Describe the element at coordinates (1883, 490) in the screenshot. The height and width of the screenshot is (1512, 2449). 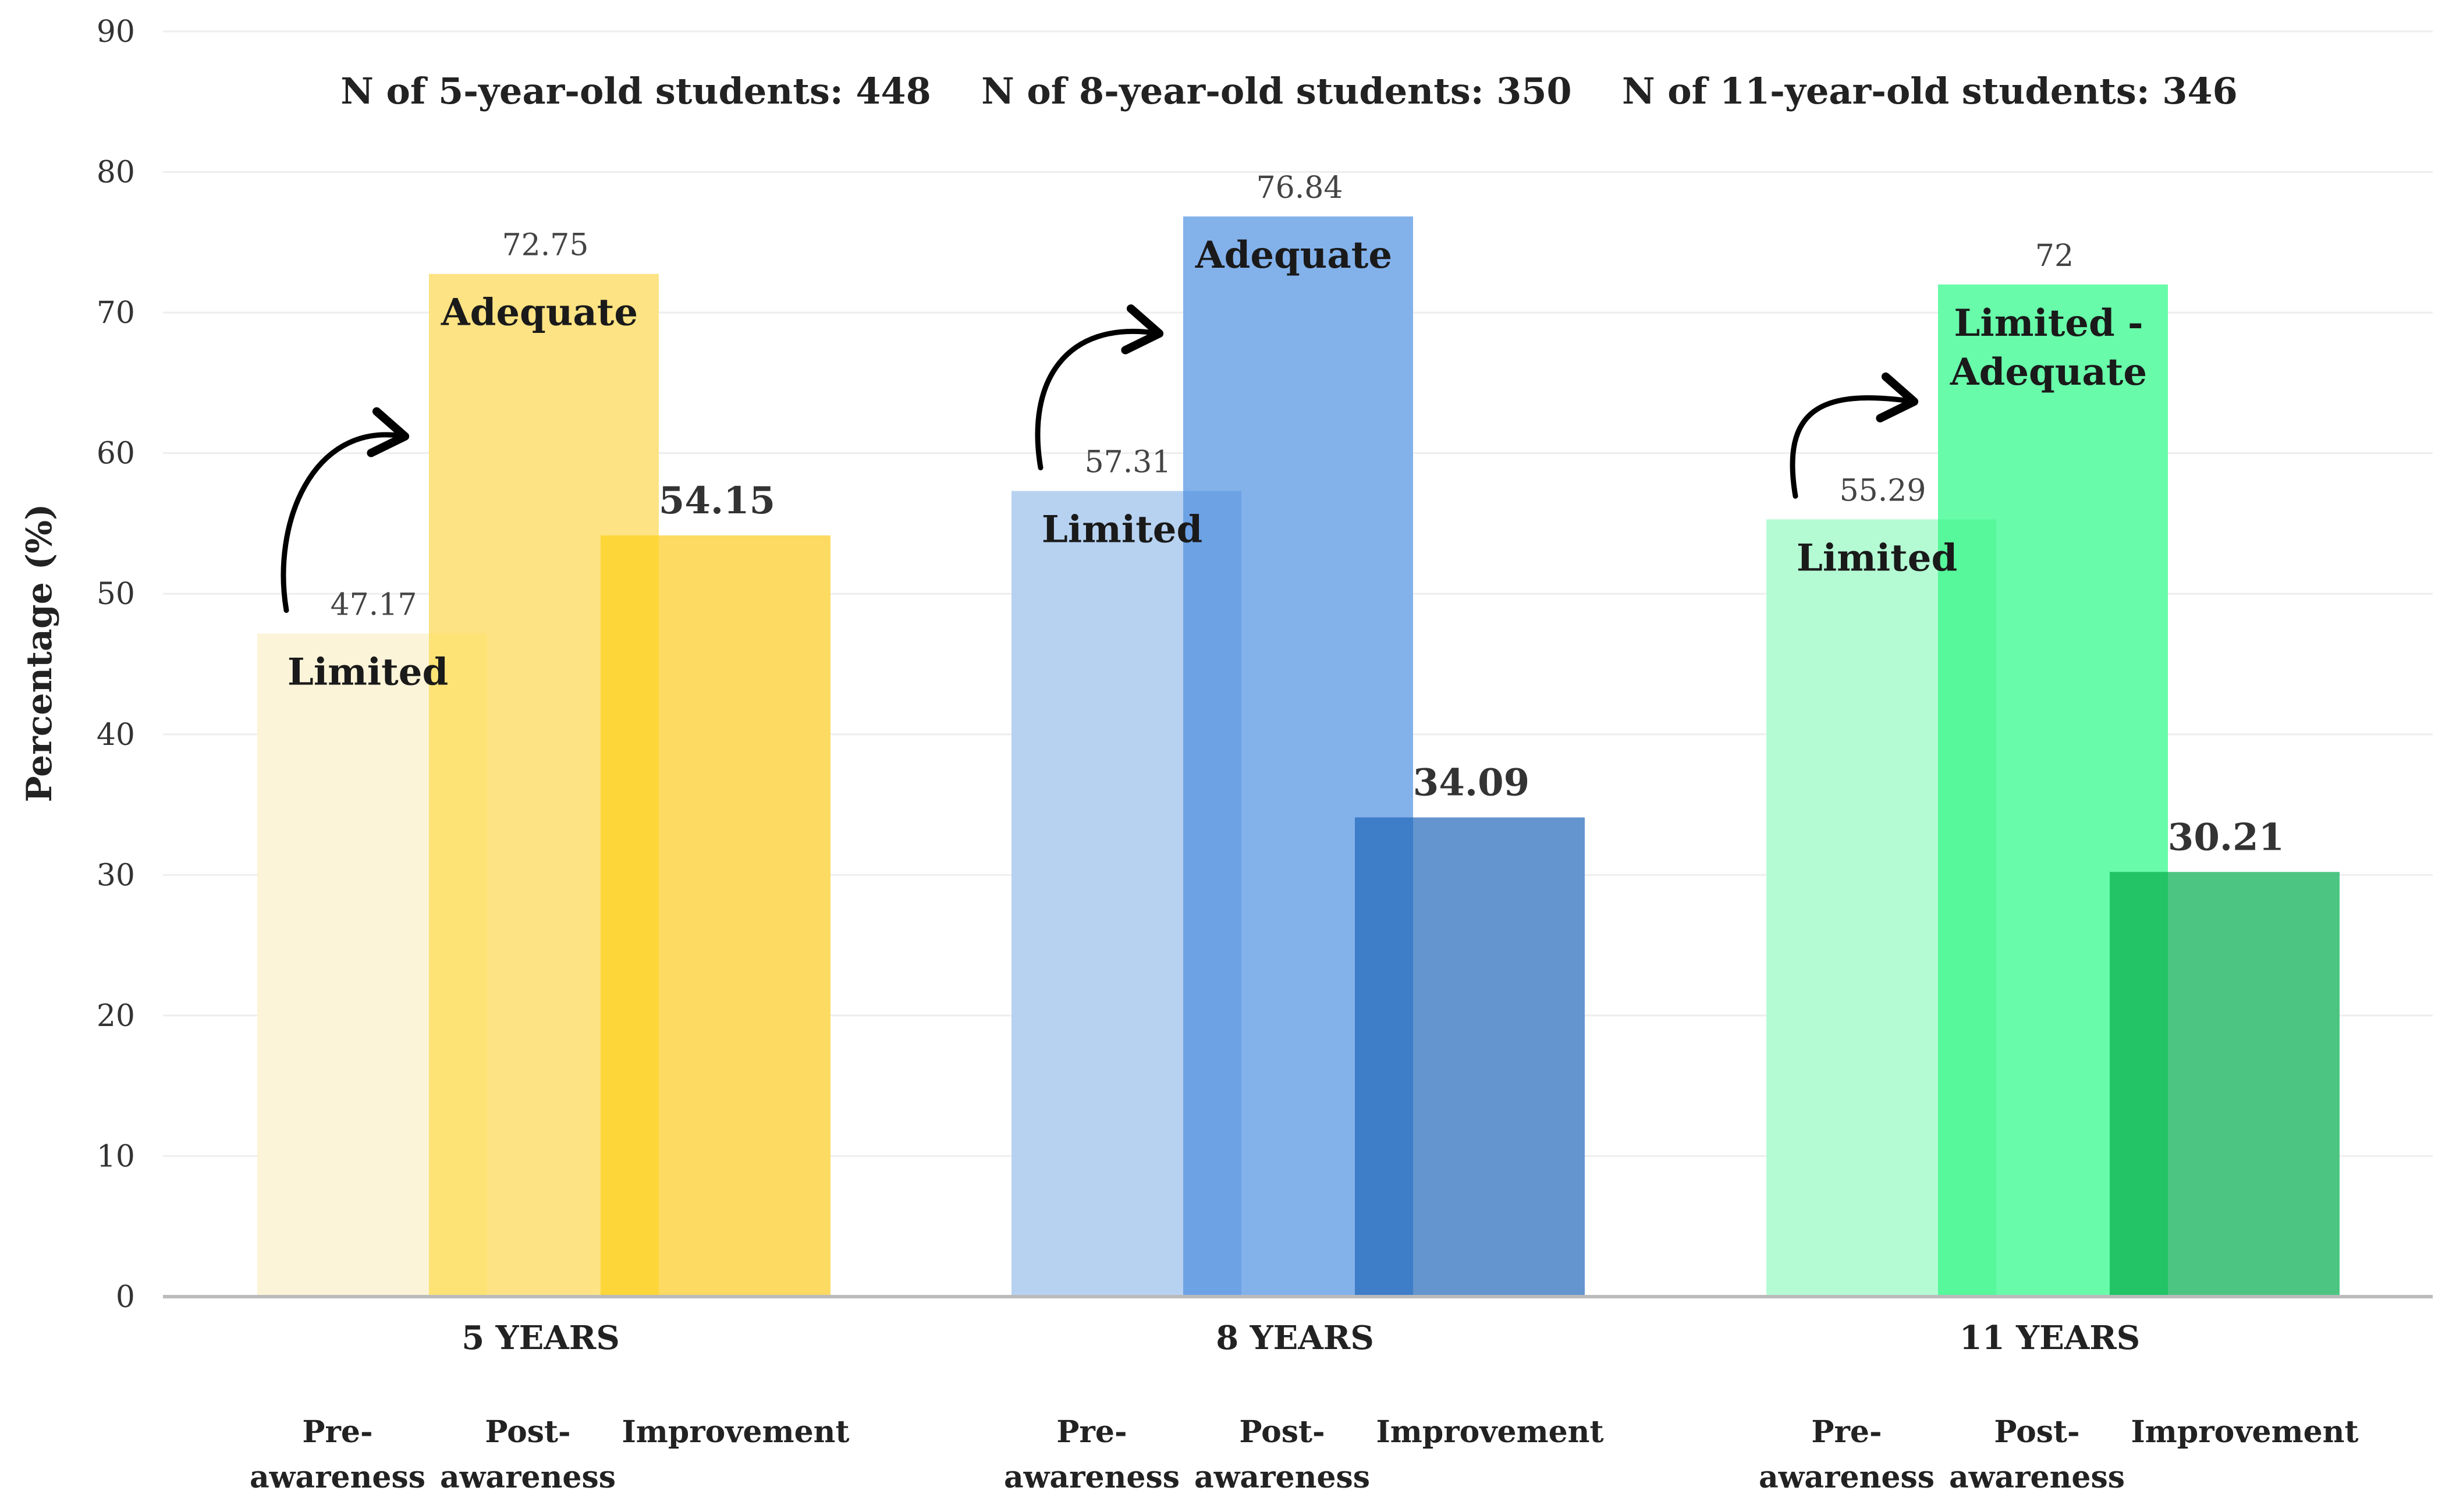
I see `value-label: 55.29` at that location.